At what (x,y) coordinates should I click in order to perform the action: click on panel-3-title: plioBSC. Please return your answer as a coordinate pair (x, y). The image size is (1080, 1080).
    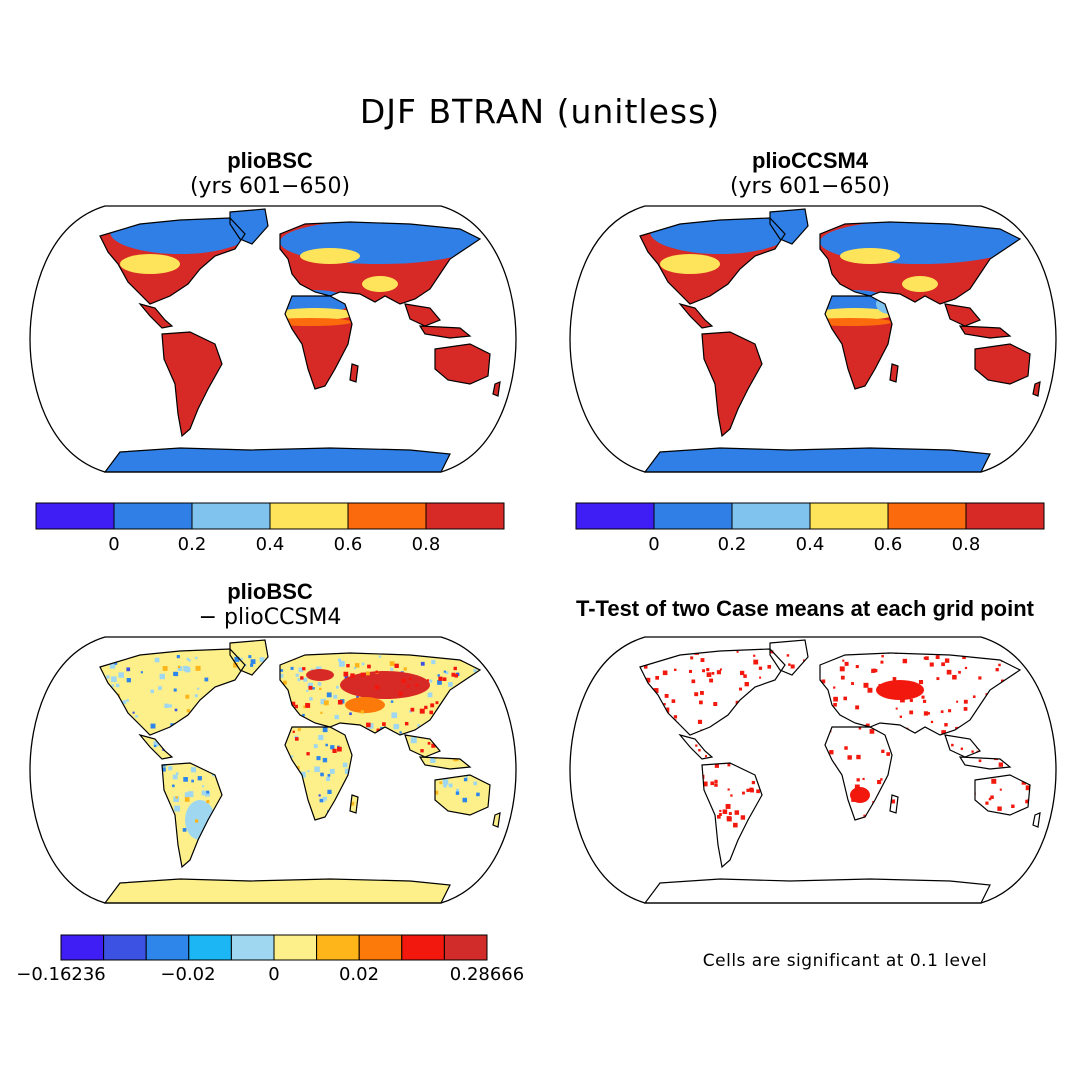
    Looking at the image, I should click on (270, 591).